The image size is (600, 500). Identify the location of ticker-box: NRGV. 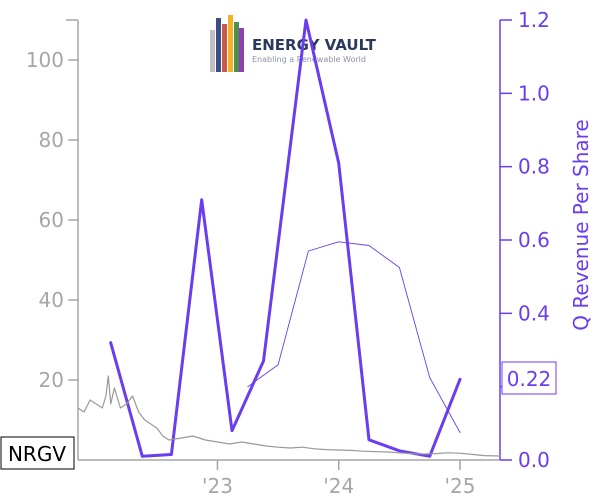
(37, 453).